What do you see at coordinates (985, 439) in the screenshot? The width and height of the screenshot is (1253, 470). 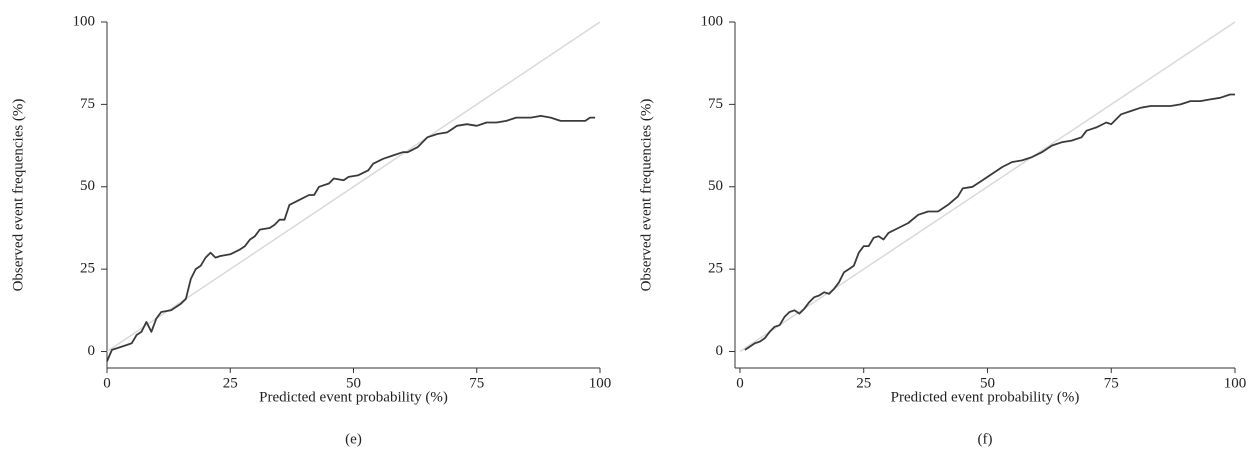 I see `caption: (f)` at bounding box center [985, 439].